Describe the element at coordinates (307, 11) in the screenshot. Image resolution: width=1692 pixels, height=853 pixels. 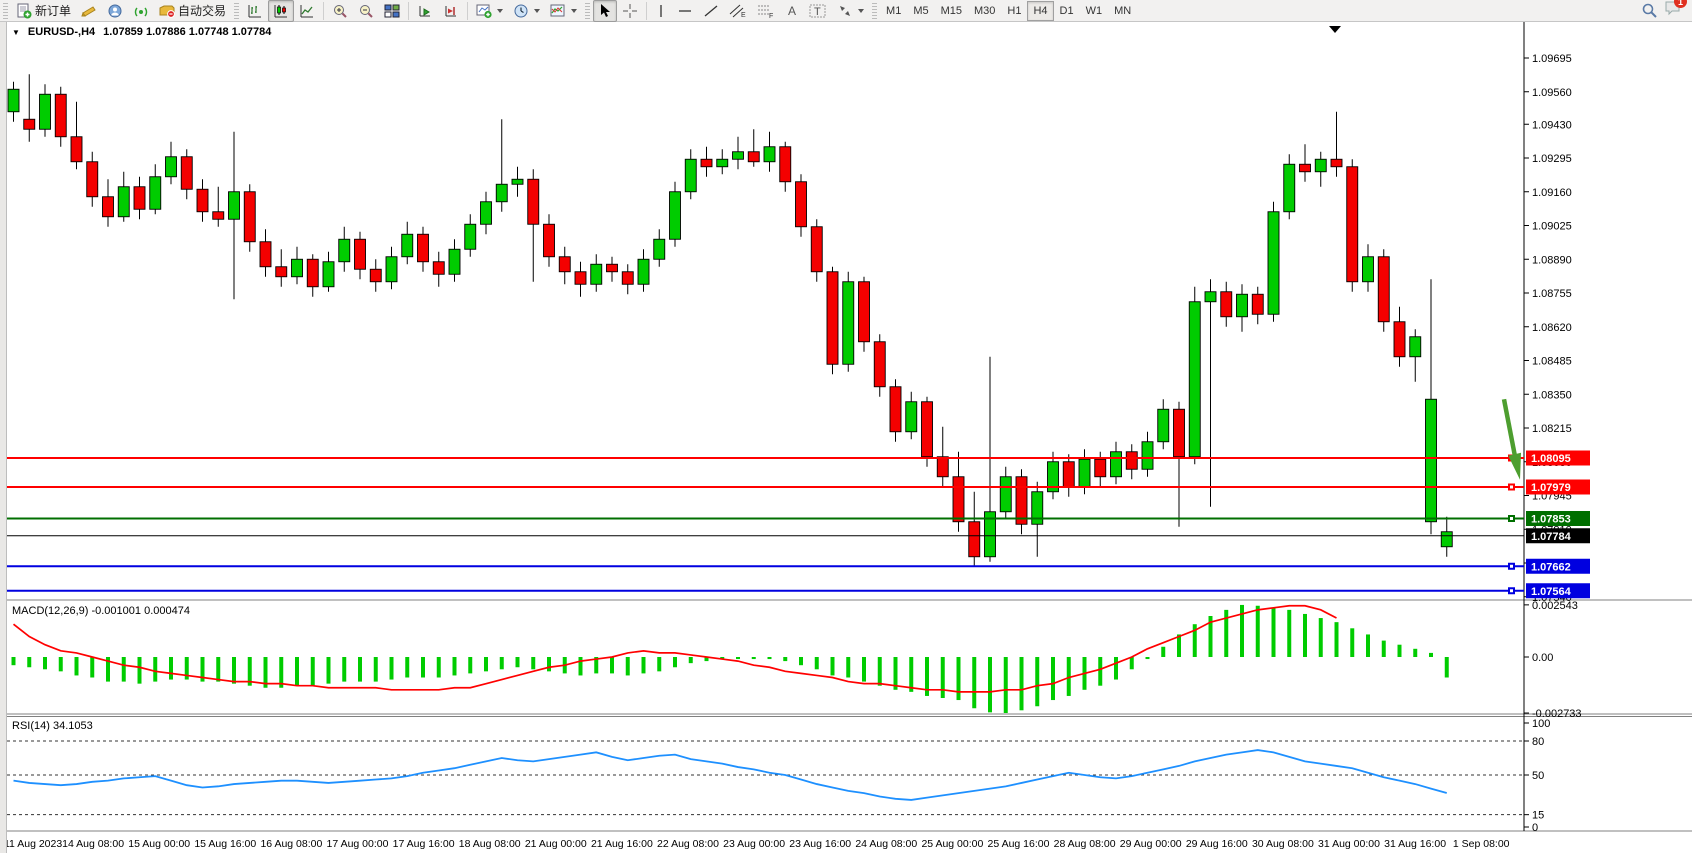
I see `line-chart-button` at that location.